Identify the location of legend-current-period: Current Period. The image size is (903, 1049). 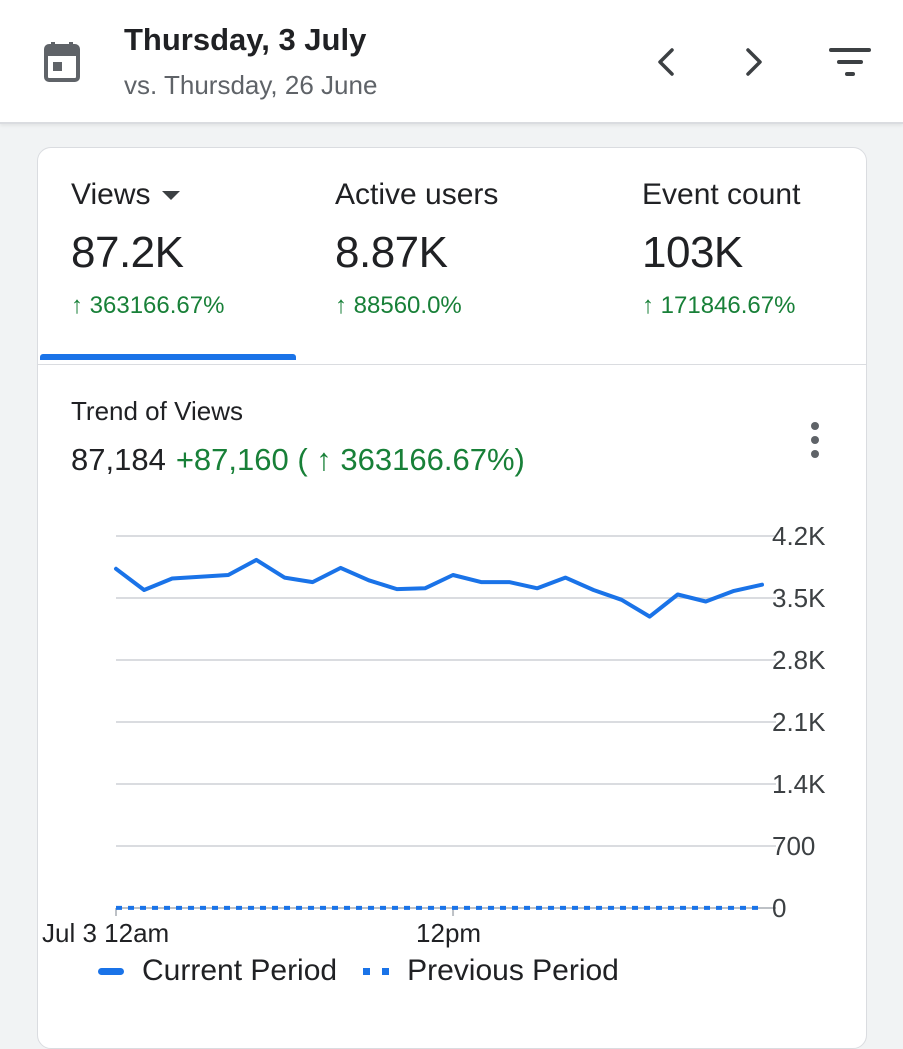
(217, 971).